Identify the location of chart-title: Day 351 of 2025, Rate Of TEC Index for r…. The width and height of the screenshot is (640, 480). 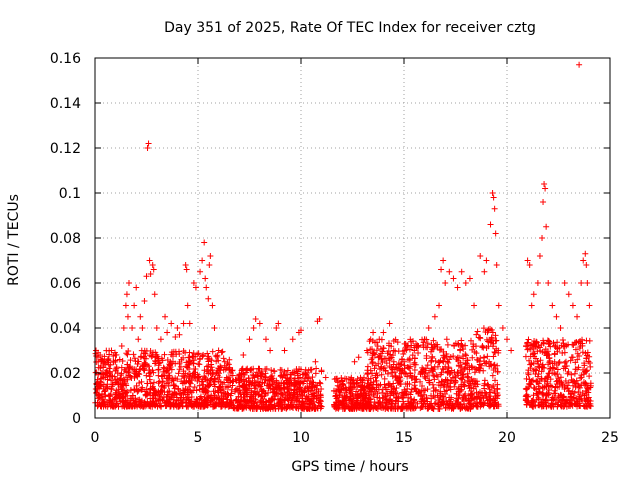
(350, 28).